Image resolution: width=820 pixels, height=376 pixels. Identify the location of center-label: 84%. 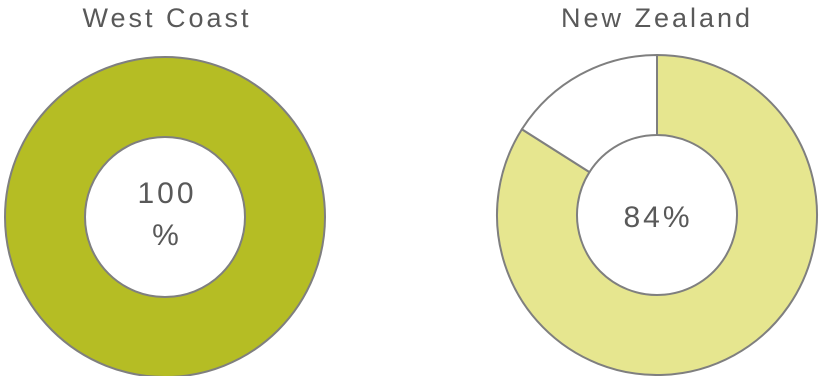
(658, 218).